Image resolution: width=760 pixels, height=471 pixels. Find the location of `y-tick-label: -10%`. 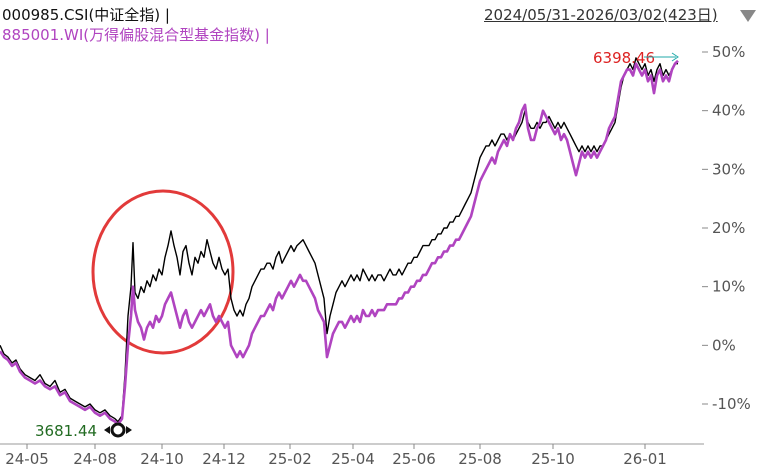

y-tick-label: -10% is located at coordinates (731, 404).